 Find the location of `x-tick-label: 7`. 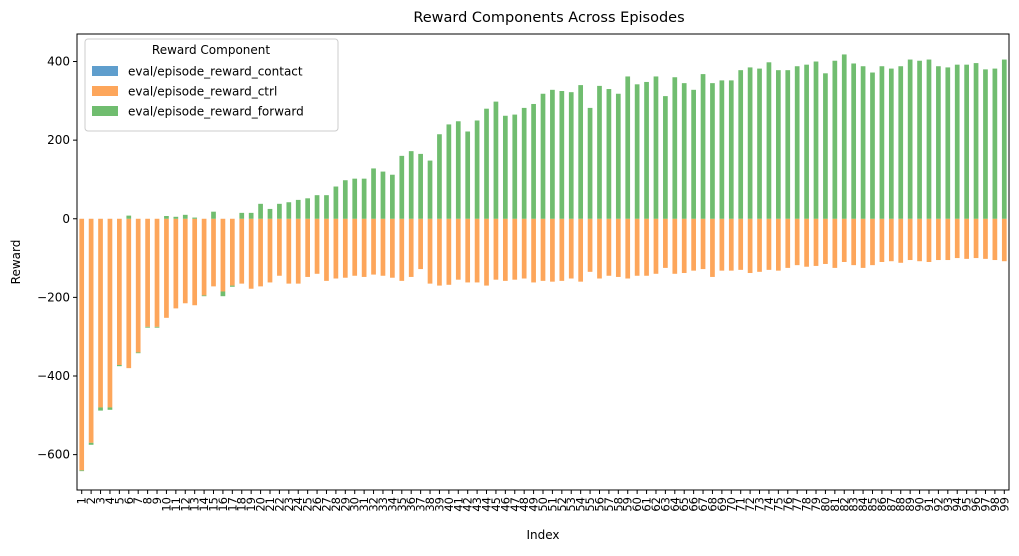

x-tick-label: 7 is located at coordinates (138, 500).